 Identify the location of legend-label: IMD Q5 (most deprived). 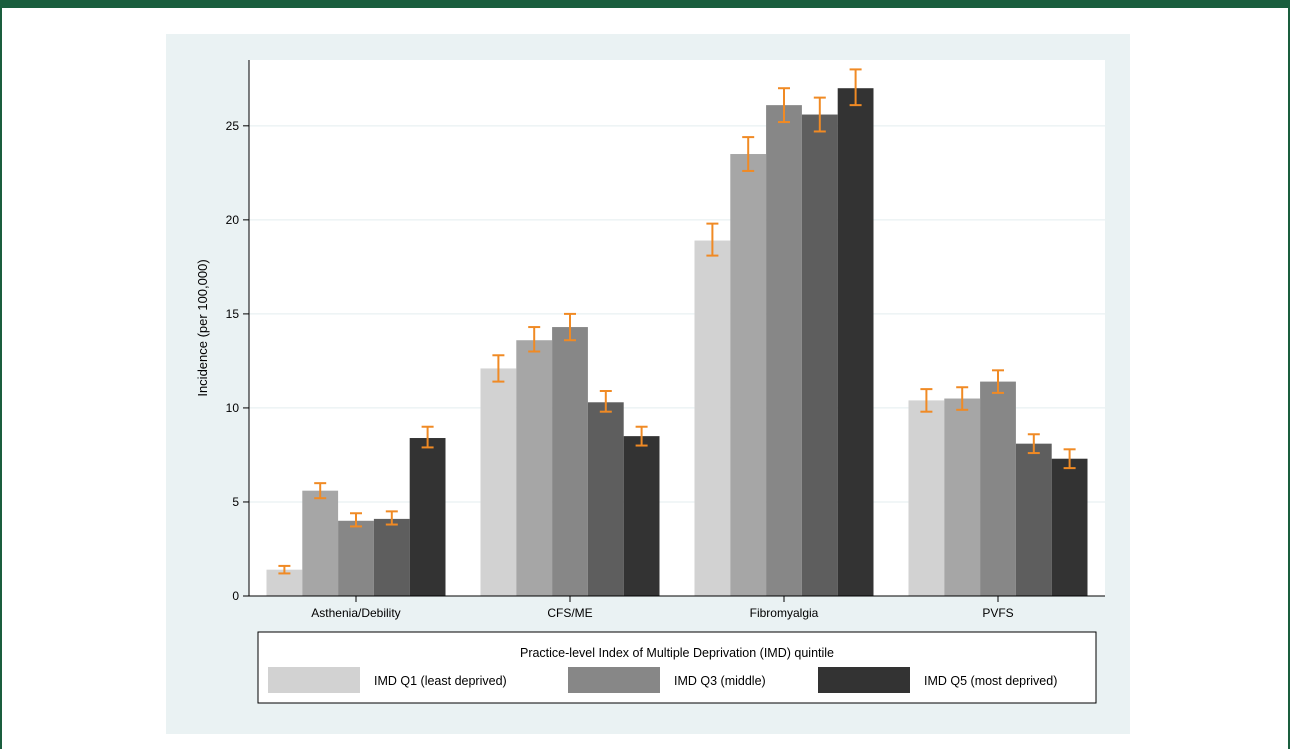
(990, 681).